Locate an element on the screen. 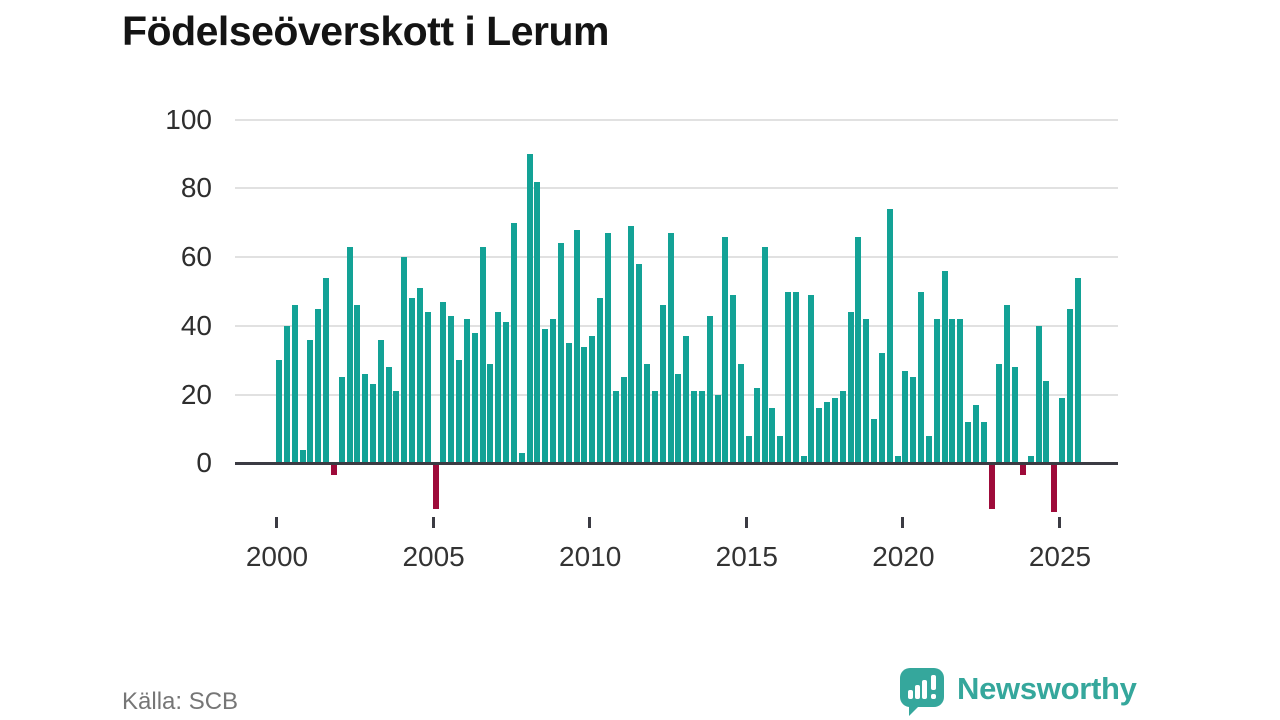 The width and height of the screenshot is (1280, 720). x-tick-label: 2020 is located at coordinates (903, 556).